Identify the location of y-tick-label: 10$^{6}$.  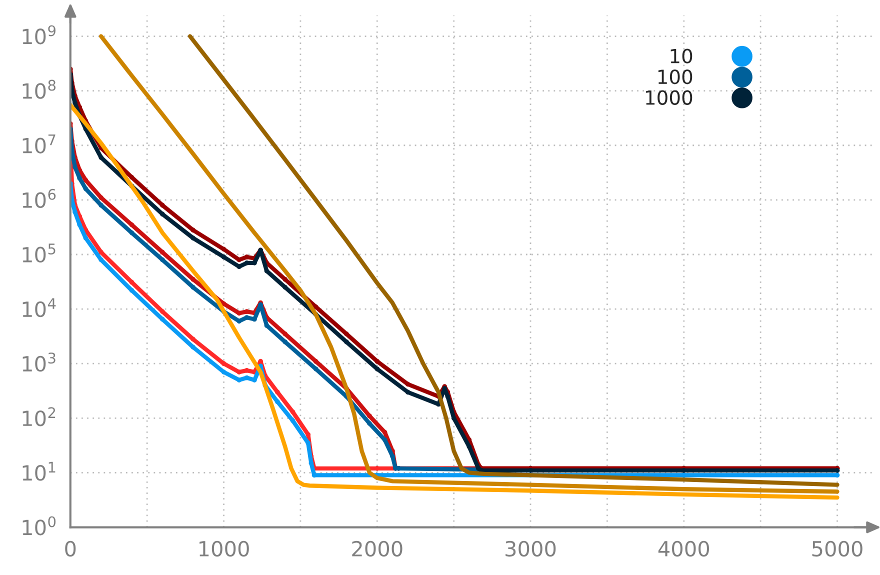
(39, 198).